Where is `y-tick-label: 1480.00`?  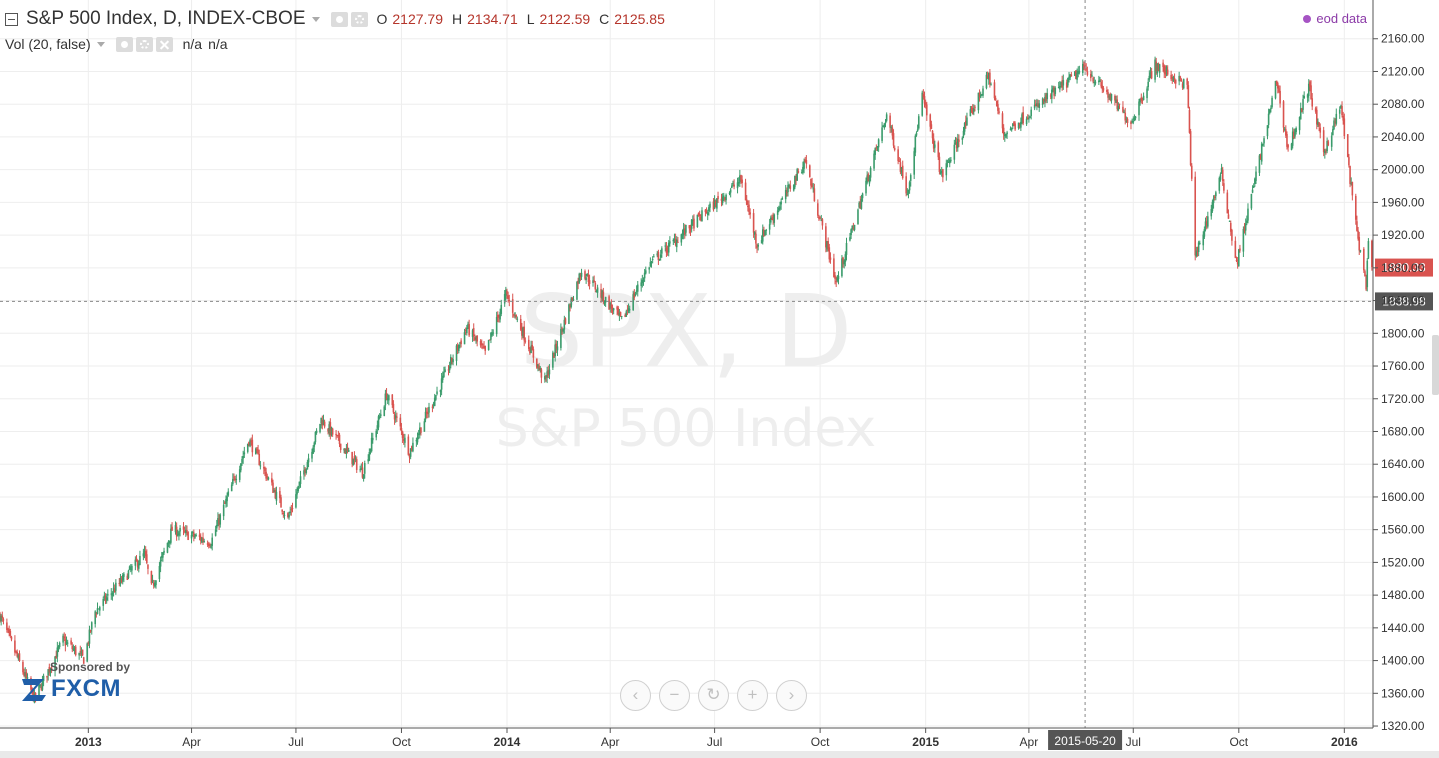
y-tick-label: 1480.00 is located at coordinates (1403, 595).